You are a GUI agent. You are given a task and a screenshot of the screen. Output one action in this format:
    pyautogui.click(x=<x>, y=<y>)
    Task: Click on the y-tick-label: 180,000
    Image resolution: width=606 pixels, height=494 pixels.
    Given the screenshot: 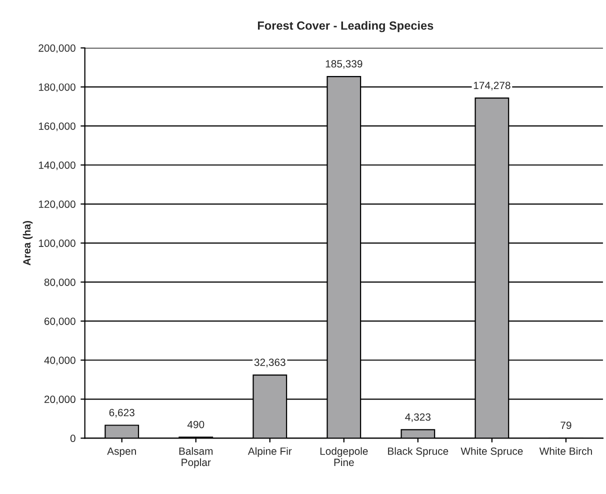 What is the action you would take?
    pyautogui.click(x=57, y=87)
    